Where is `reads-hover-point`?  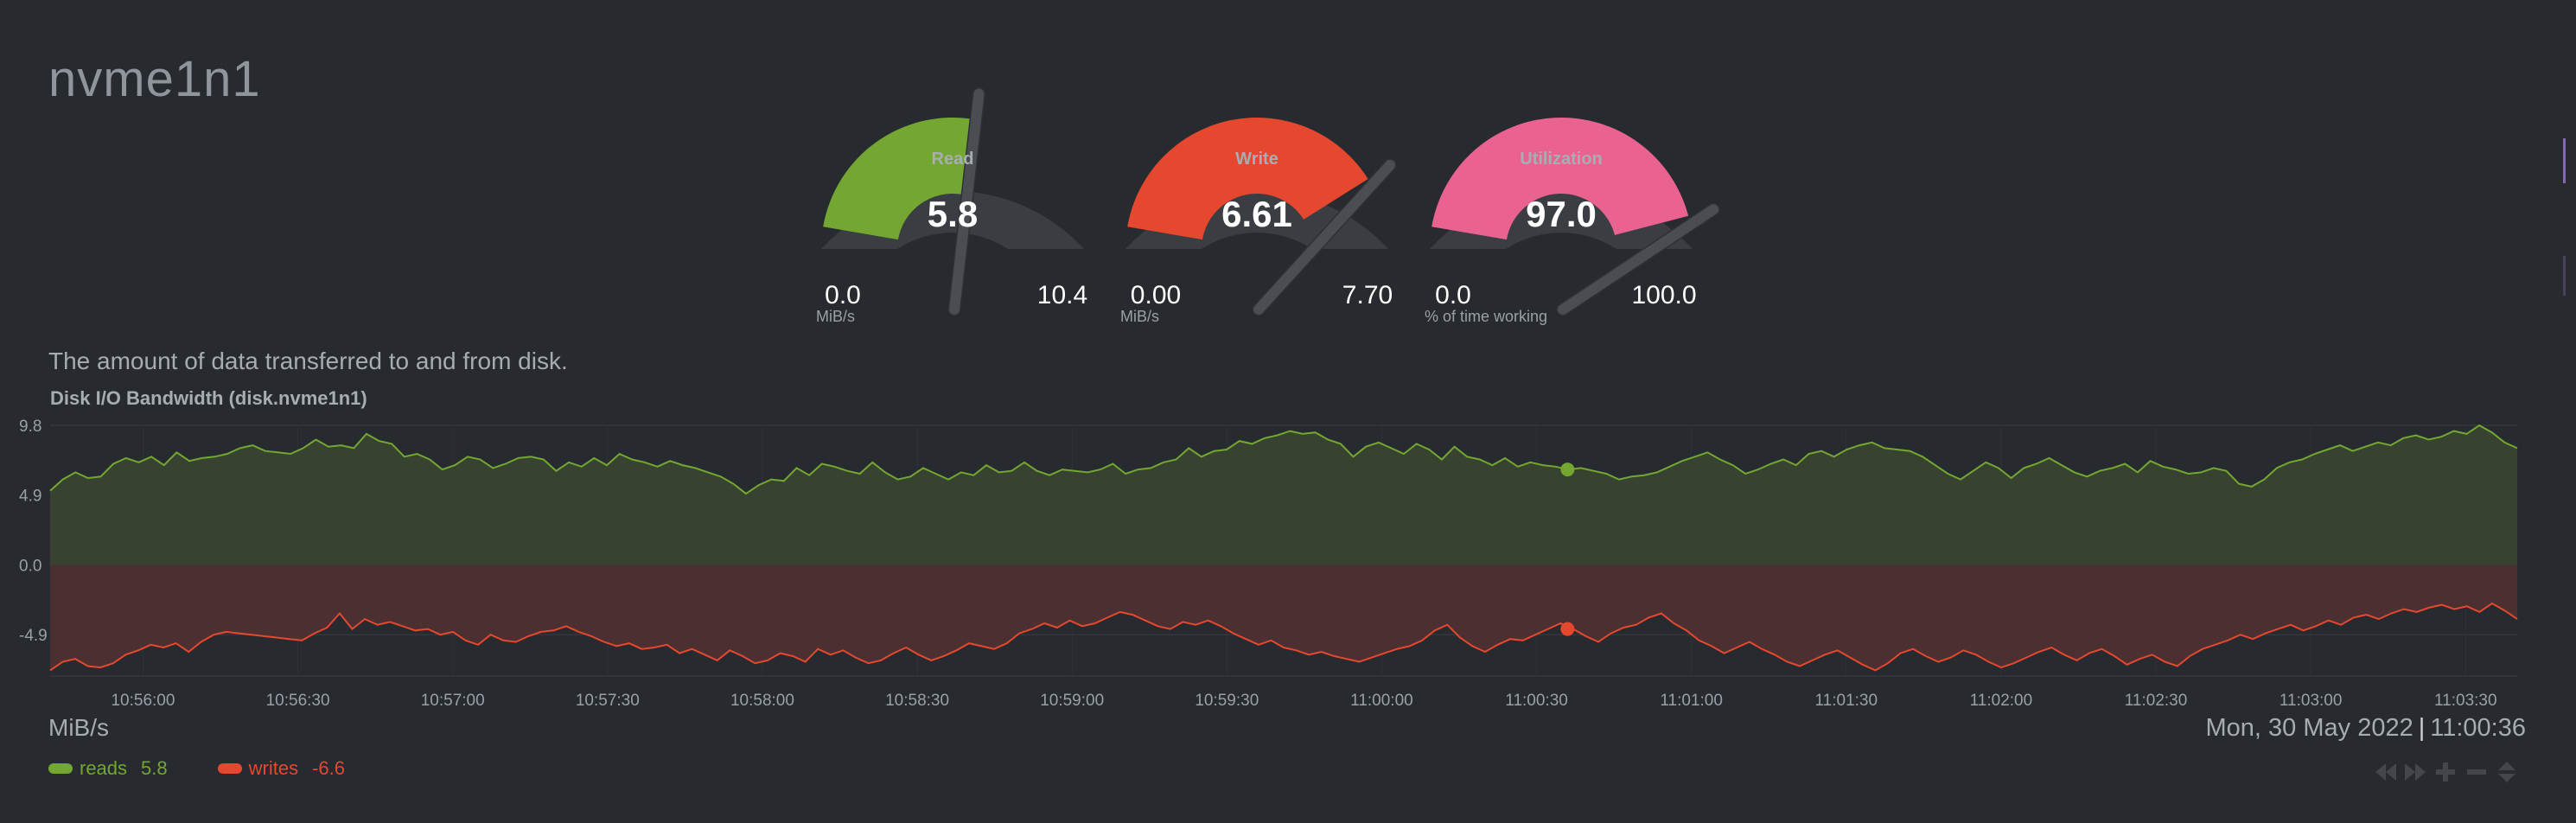
reads-hover-point is located at coordinates (1567, 470).